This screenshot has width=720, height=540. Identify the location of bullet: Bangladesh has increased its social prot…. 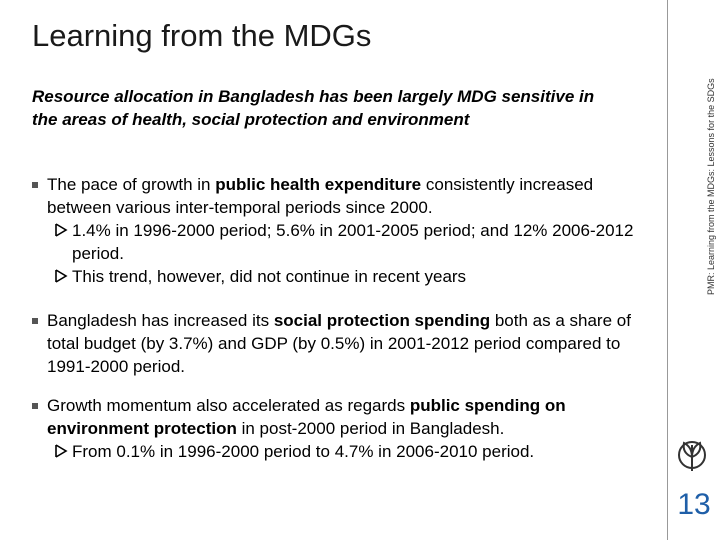
(335, 343).